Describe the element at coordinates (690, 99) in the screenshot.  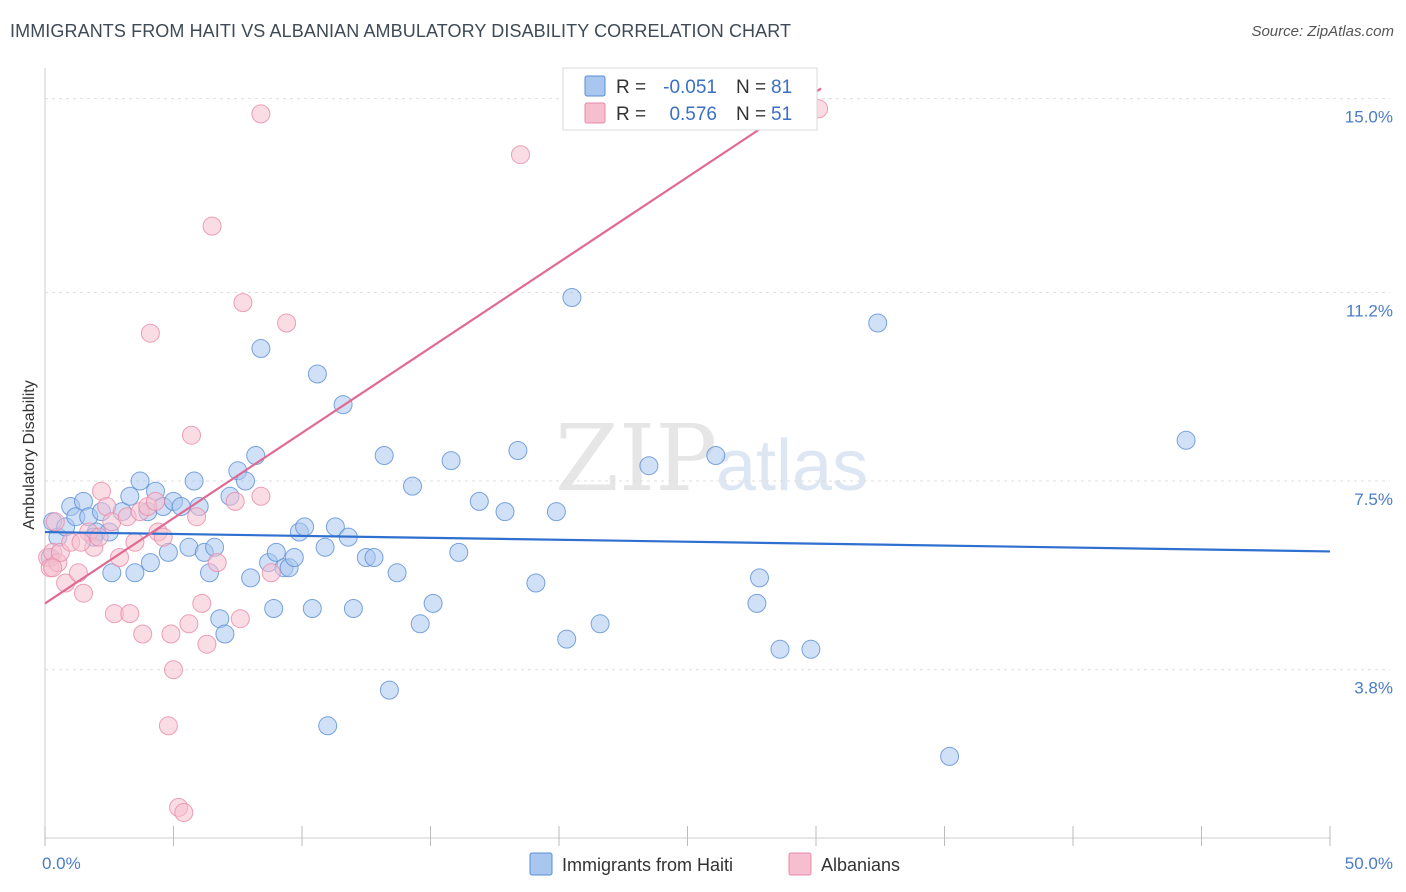
I see `correlation-legend: R = -0.051 N = 81 R = 0.576 N = 51` at that location.